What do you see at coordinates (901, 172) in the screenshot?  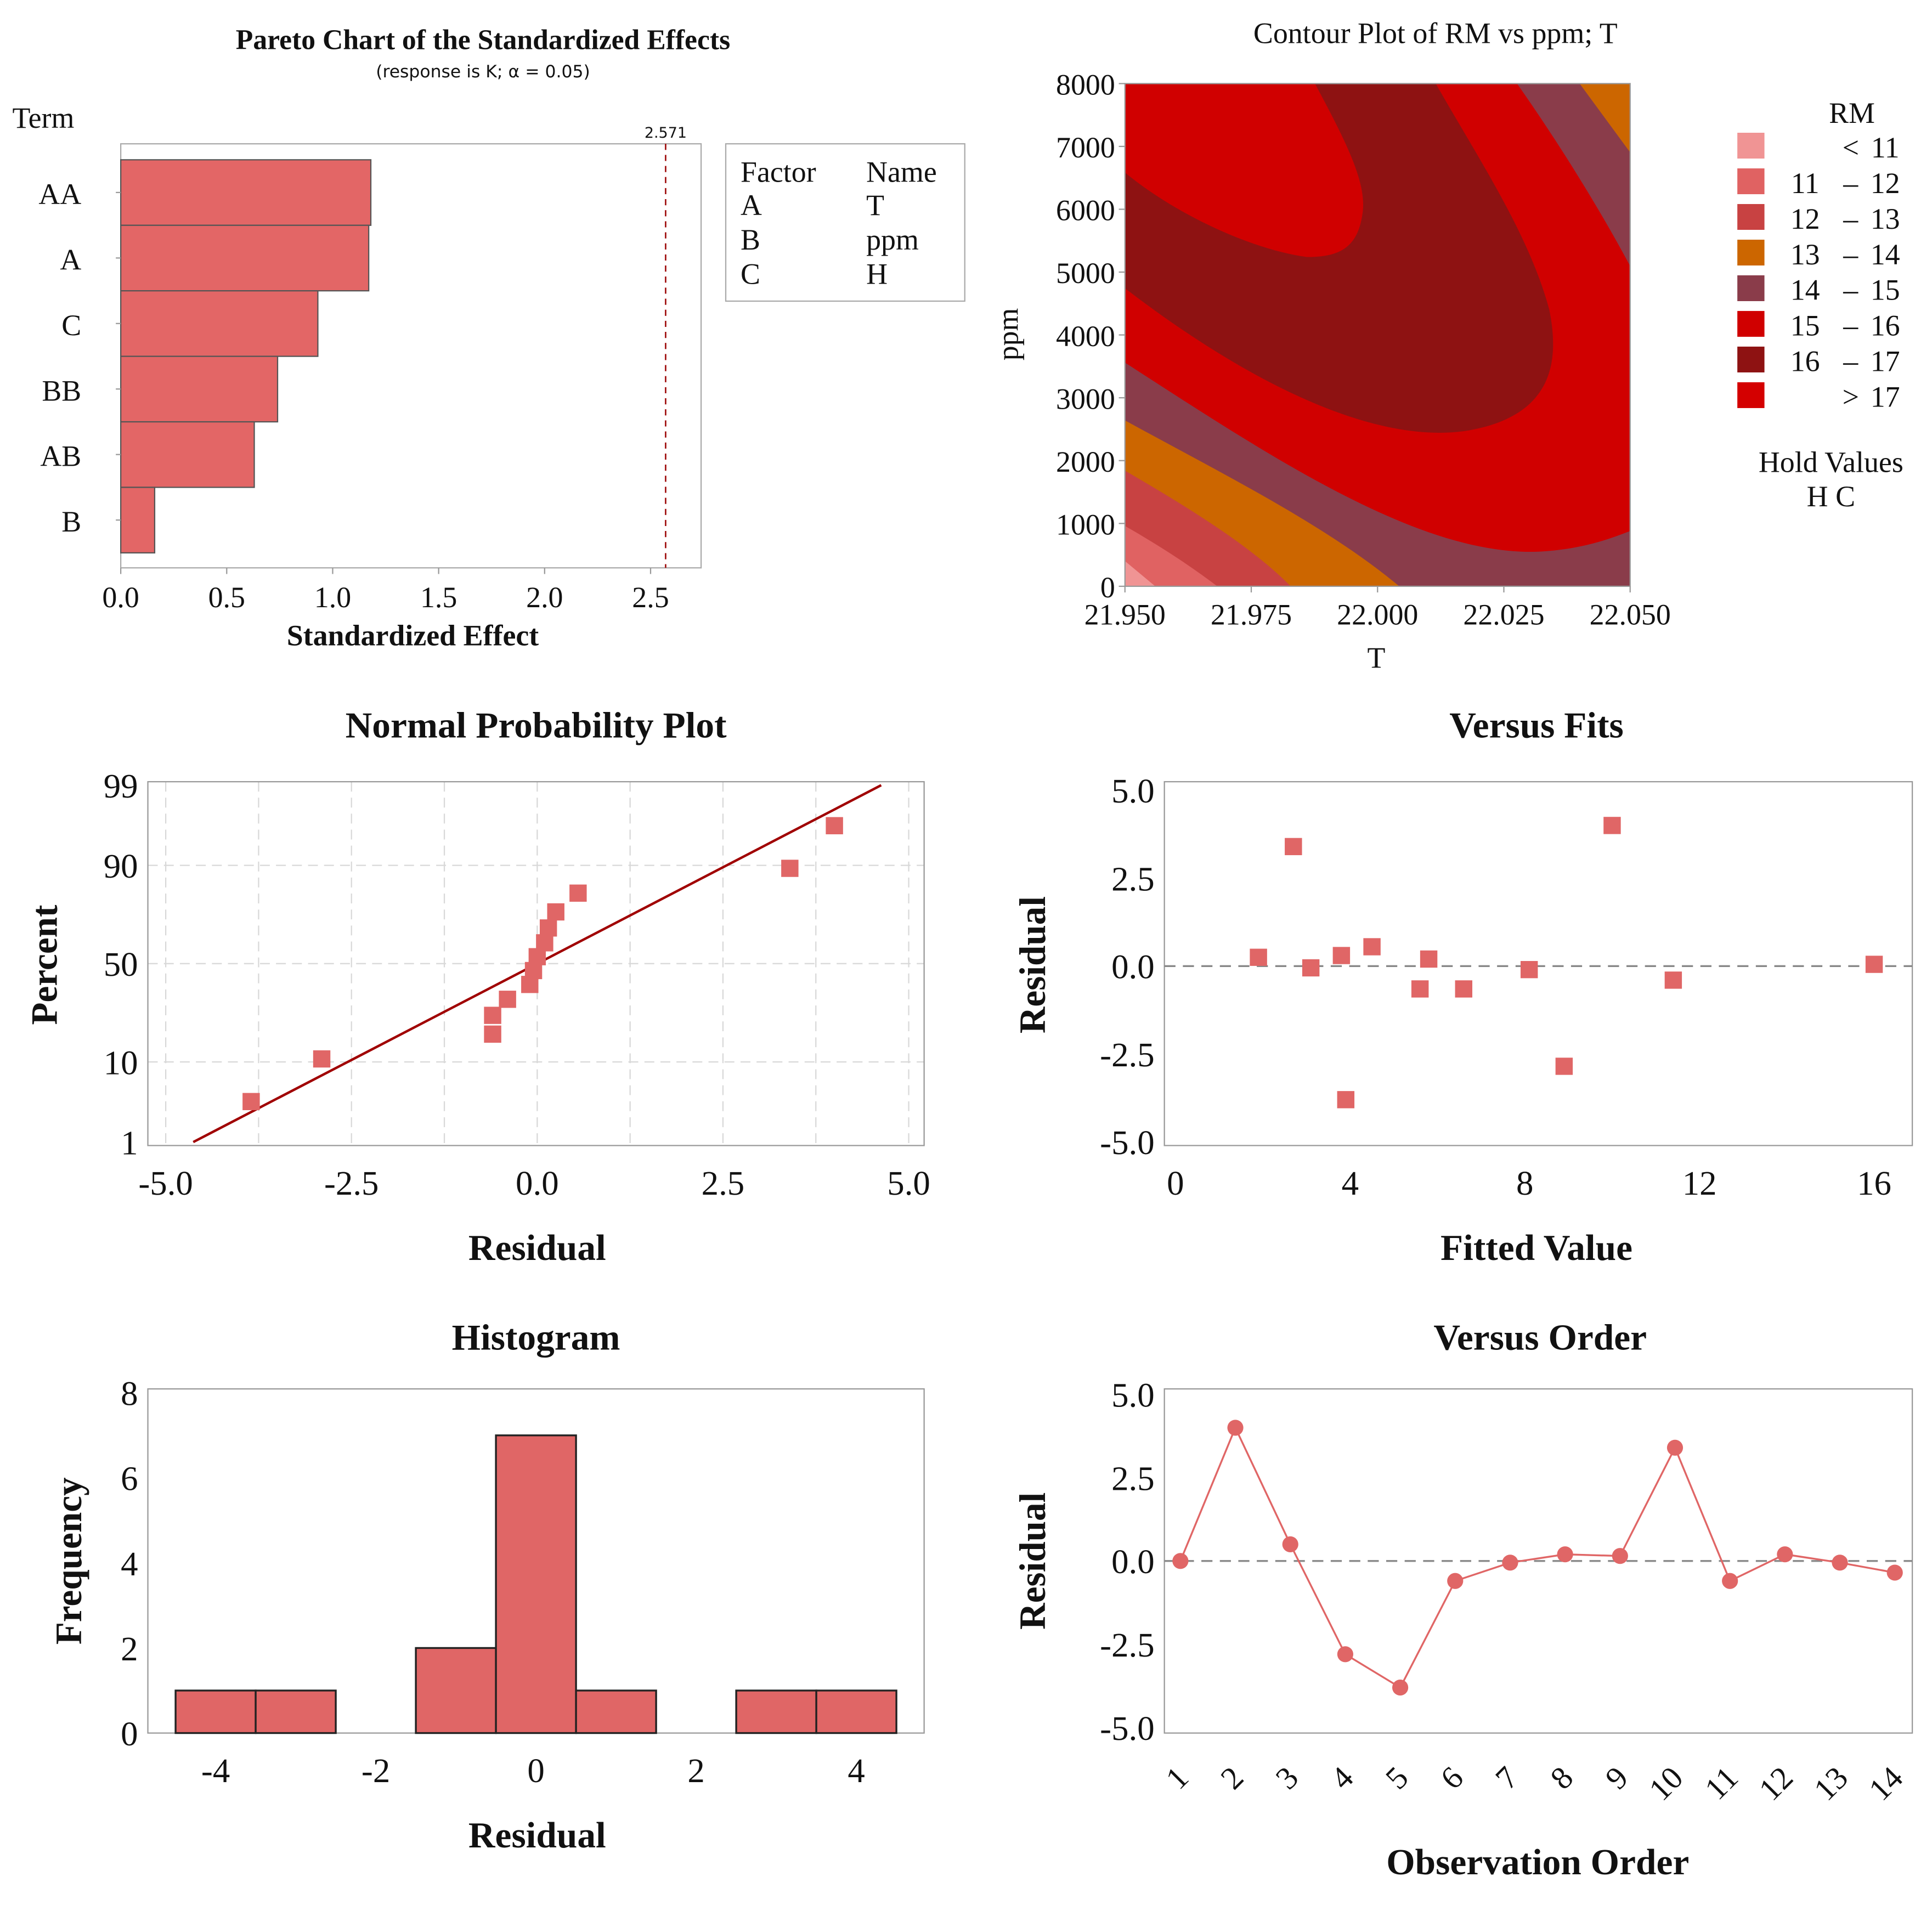 I see `factor-legend-header: Name` at bounding box center [901, 172].